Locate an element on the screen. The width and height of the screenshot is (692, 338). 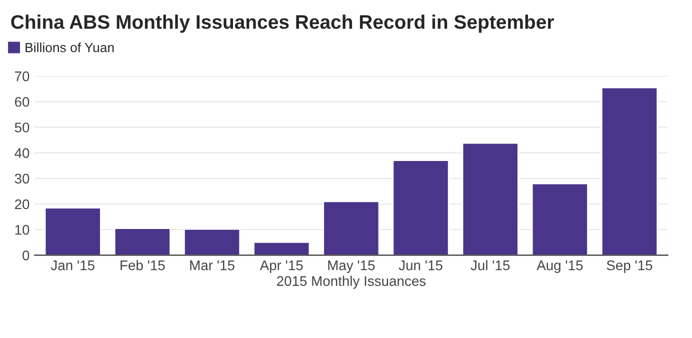
x-tick-label: Jan '15 is located at coordinates (72, 265).